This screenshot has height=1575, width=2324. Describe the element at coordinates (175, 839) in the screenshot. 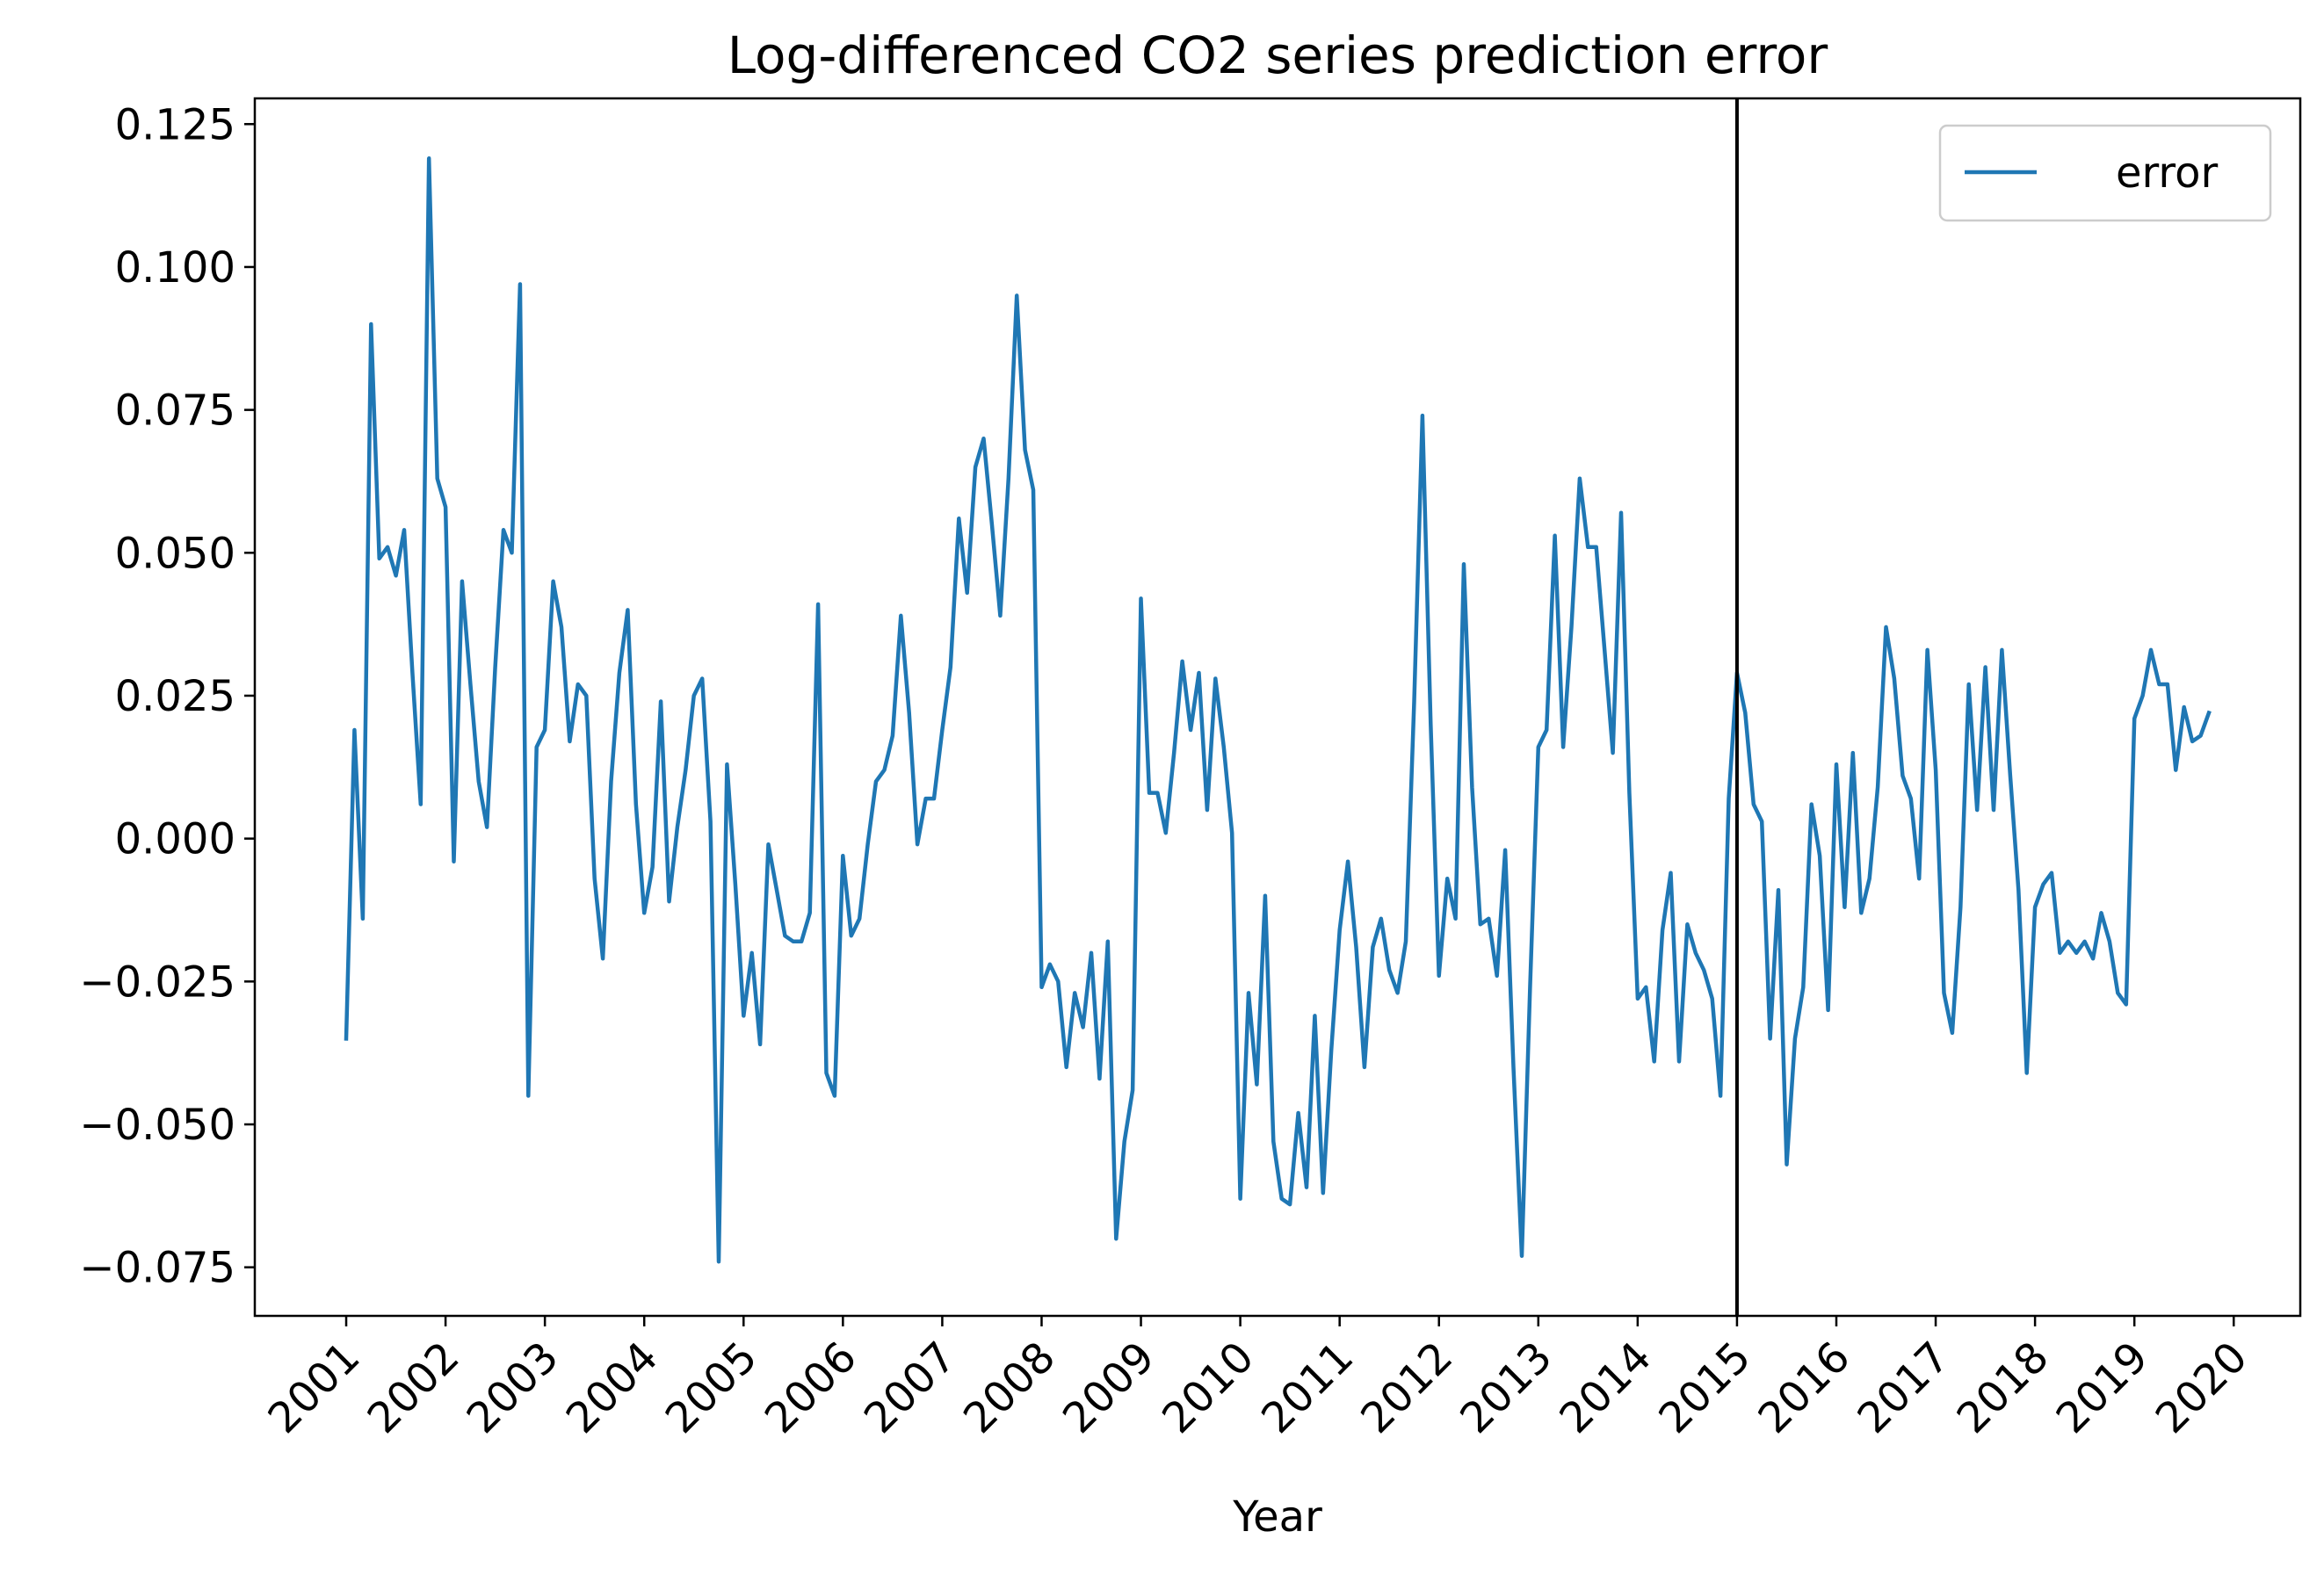

I see `y-tick-label: 0.000` at that location.